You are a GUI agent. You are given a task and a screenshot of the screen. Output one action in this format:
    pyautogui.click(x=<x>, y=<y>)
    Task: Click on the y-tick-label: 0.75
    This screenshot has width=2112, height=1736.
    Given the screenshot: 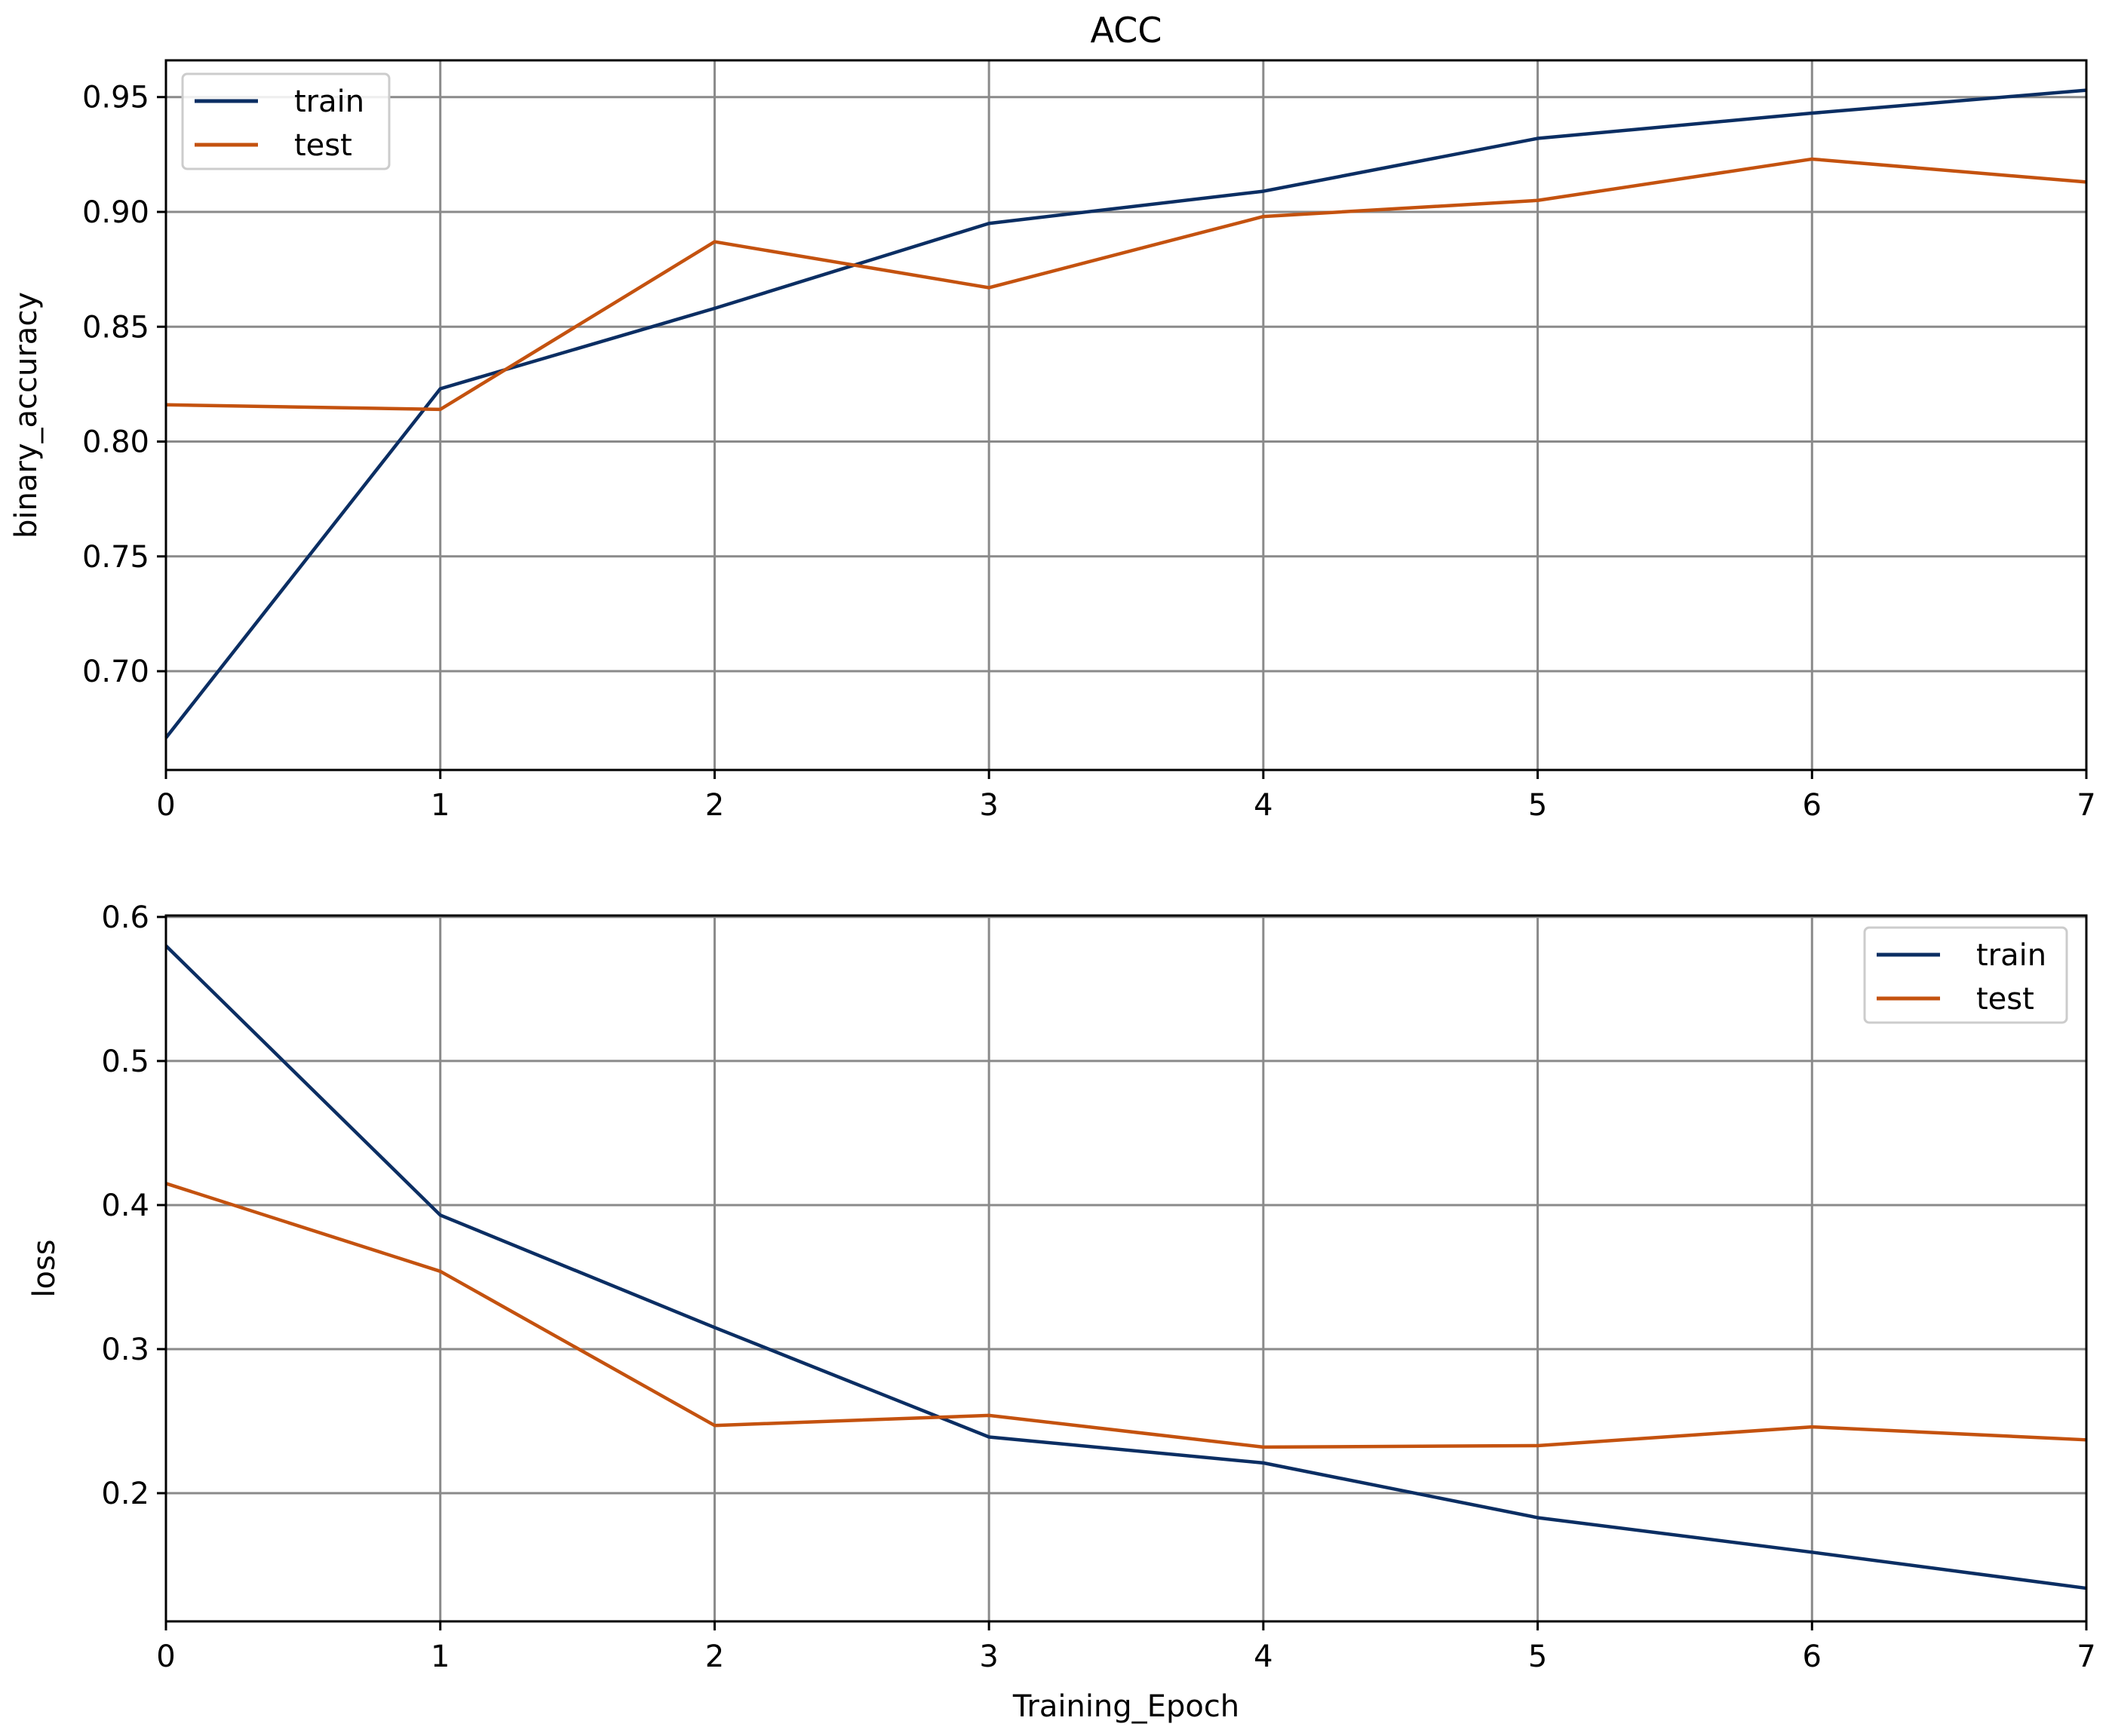 What is the action you would take?
    pyautogui.click(x=116, y=558)
    